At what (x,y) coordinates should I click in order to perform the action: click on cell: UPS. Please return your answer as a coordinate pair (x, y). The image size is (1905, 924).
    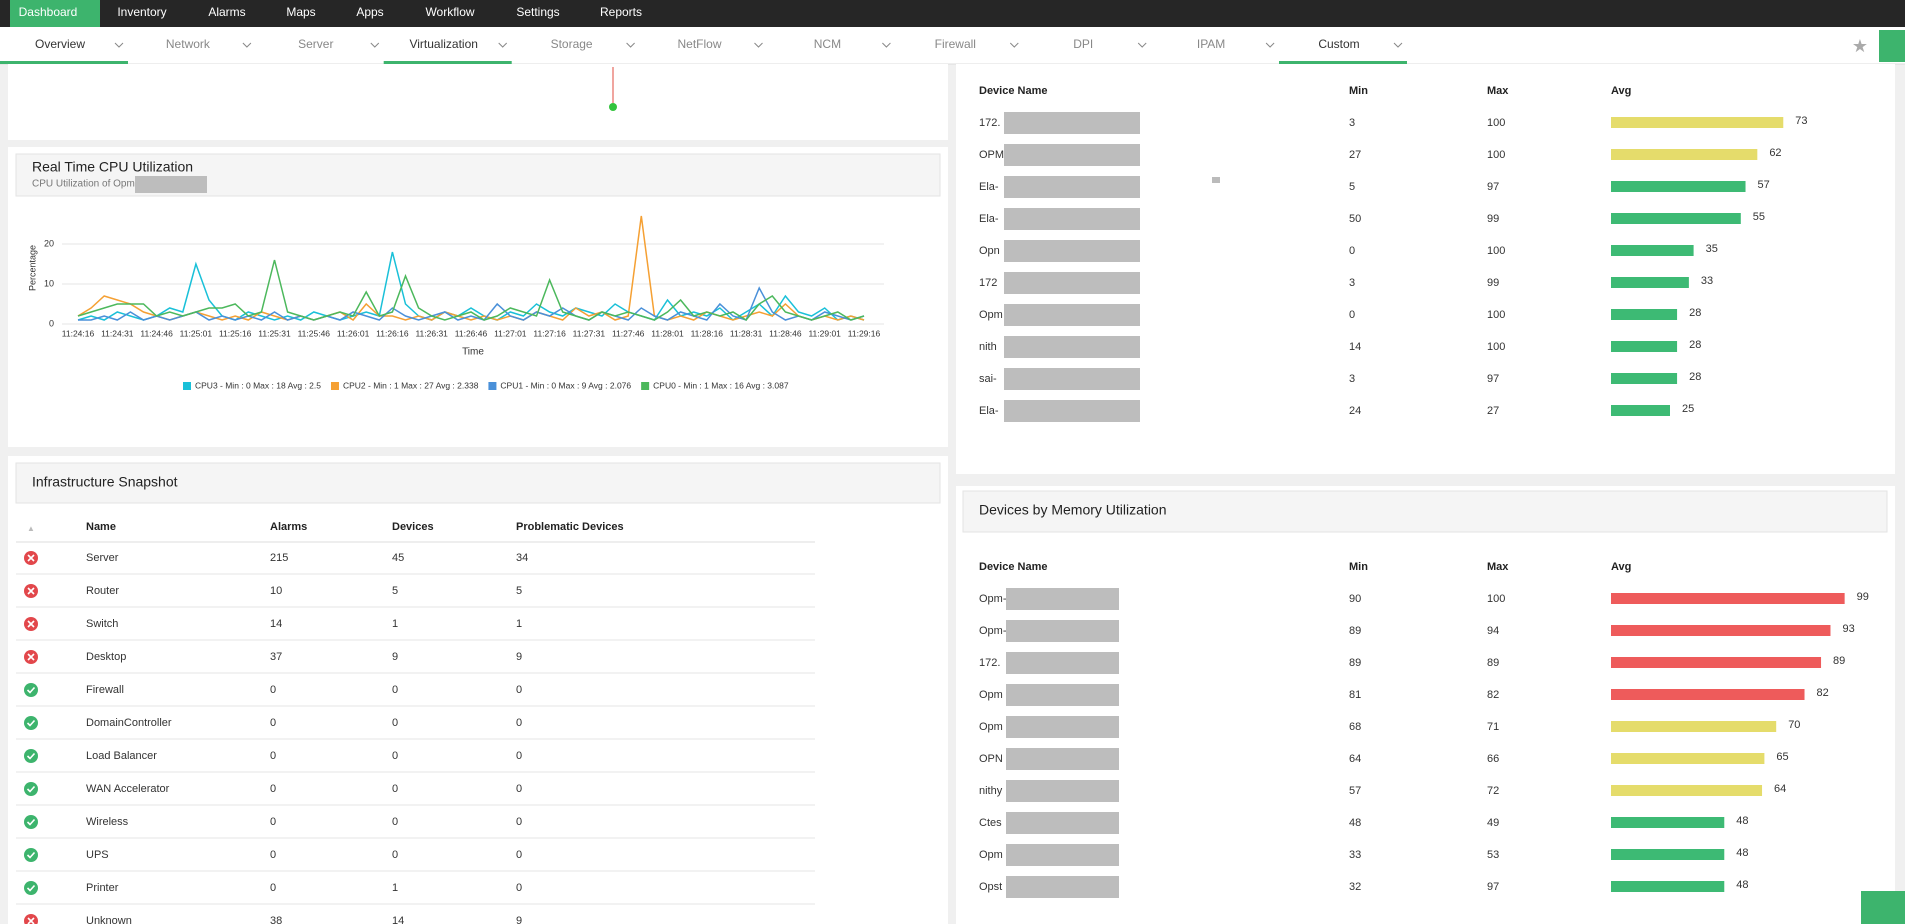
    Looking at the image, I should click on (97, 855).